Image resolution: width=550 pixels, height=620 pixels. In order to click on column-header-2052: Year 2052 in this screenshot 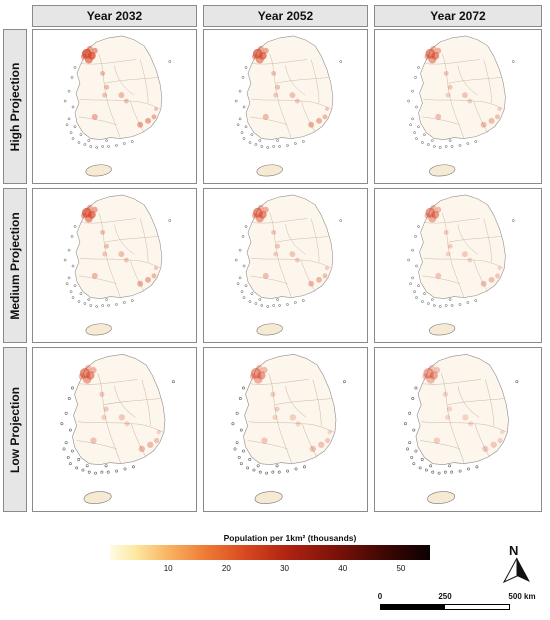, I will do `click(285, 16)`.